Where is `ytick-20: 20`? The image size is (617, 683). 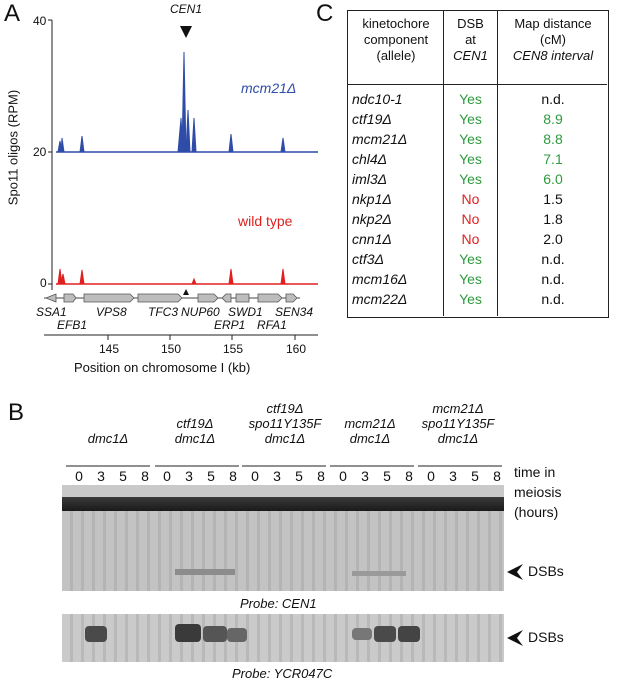
ytick-20: 20 is located at coordinates (40, 152).